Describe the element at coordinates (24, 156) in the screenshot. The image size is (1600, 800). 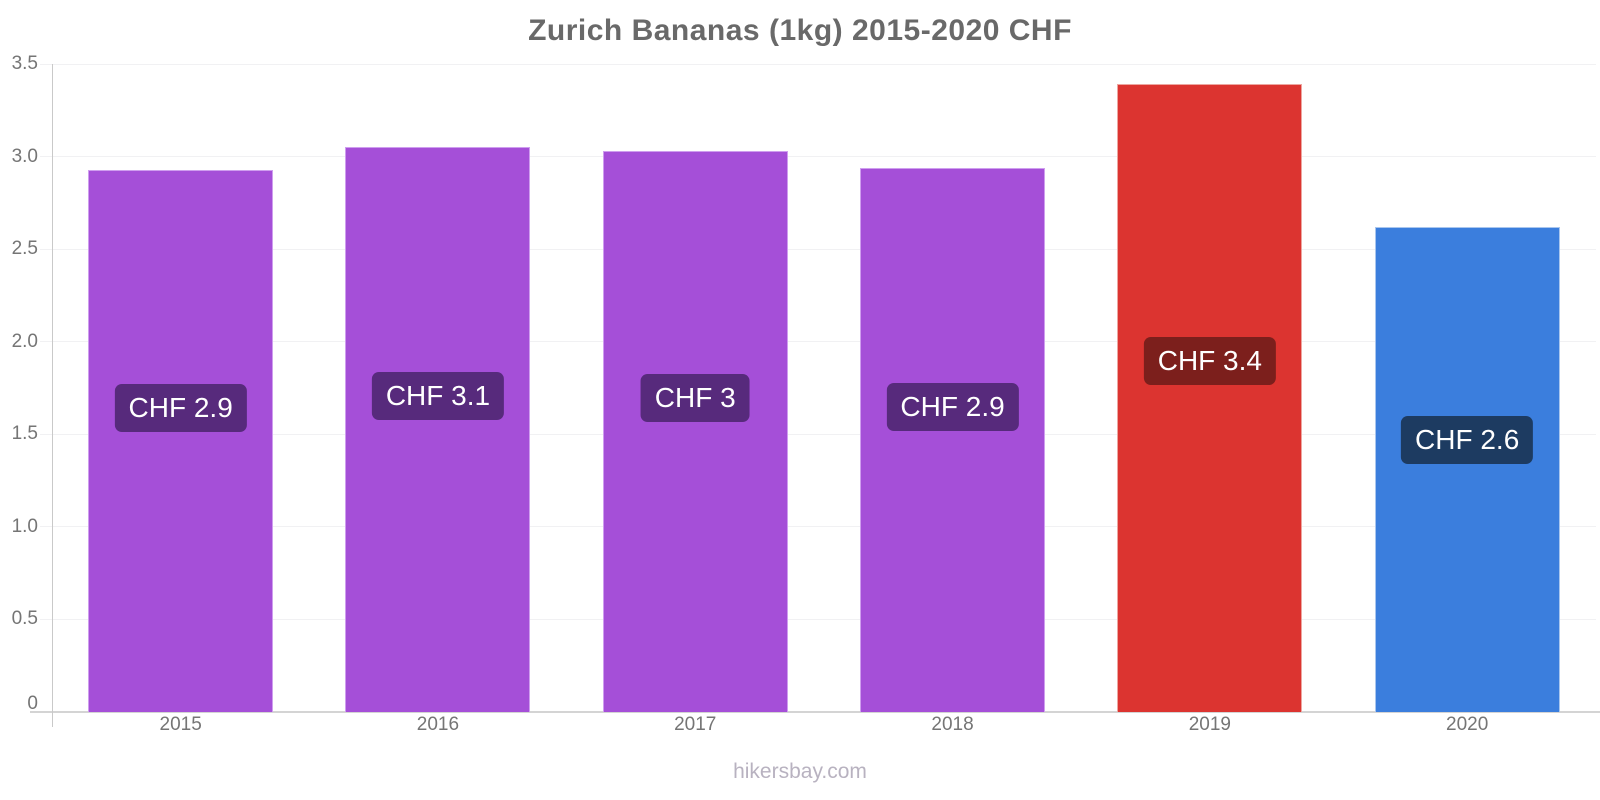
I see `y-axis-tick-label: 3.0` at that location.